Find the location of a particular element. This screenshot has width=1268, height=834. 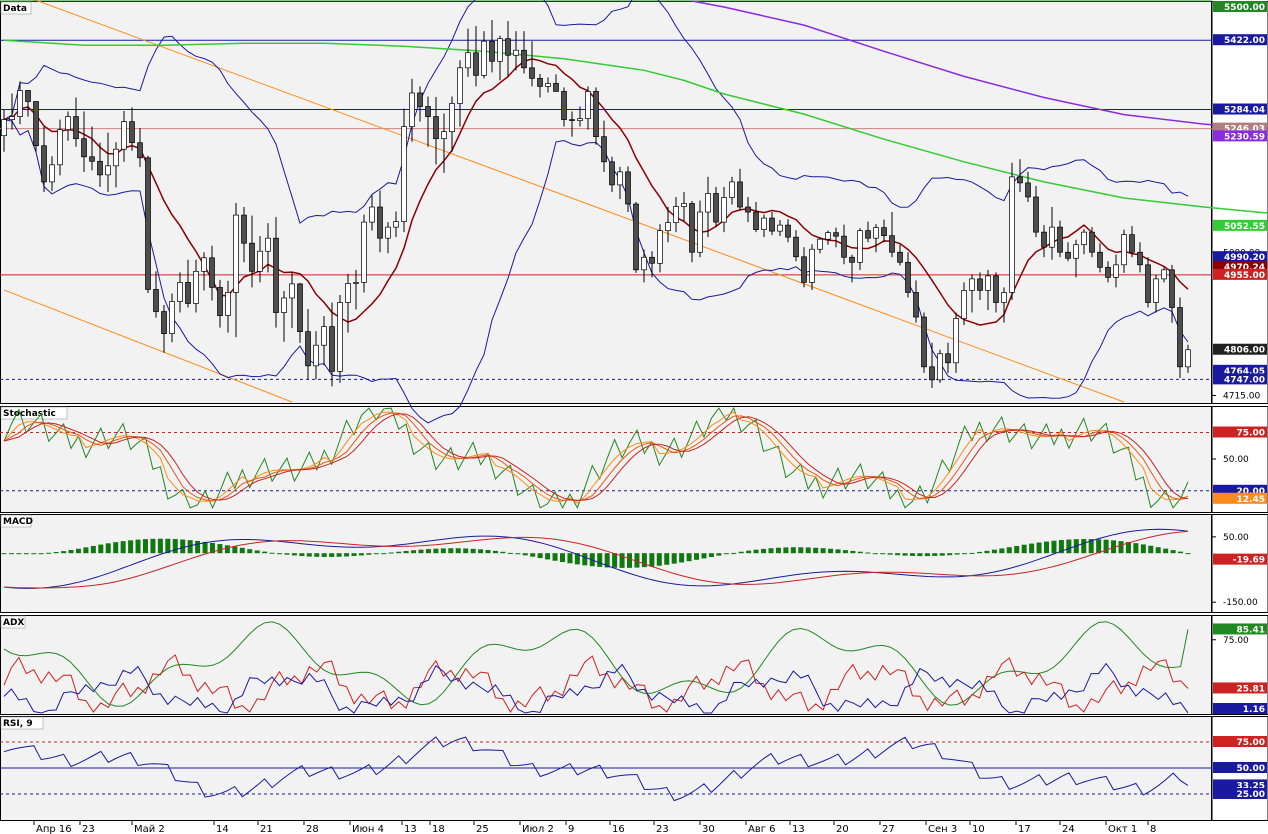

main-price-tag-text-4: 5230.59 is located at coordinates (1244, 137).